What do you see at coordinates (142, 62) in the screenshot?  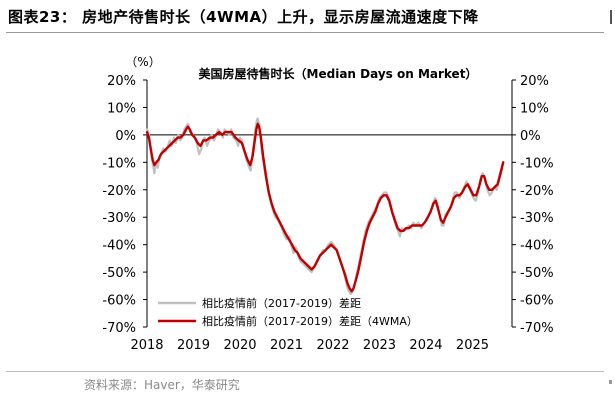 I see `unit-label: （%）` at bounding box center [142, 62].